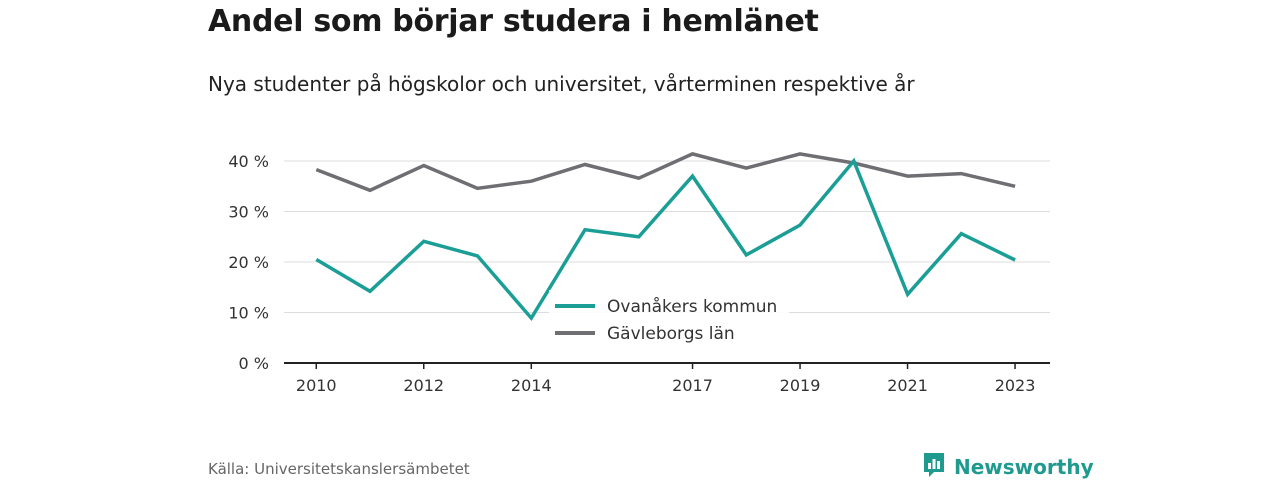 This screenshot has width=1280, height=483. Describe the element at coordinates (665, 172) in the screenshot. I see `series-line-gavleborg` at that location.